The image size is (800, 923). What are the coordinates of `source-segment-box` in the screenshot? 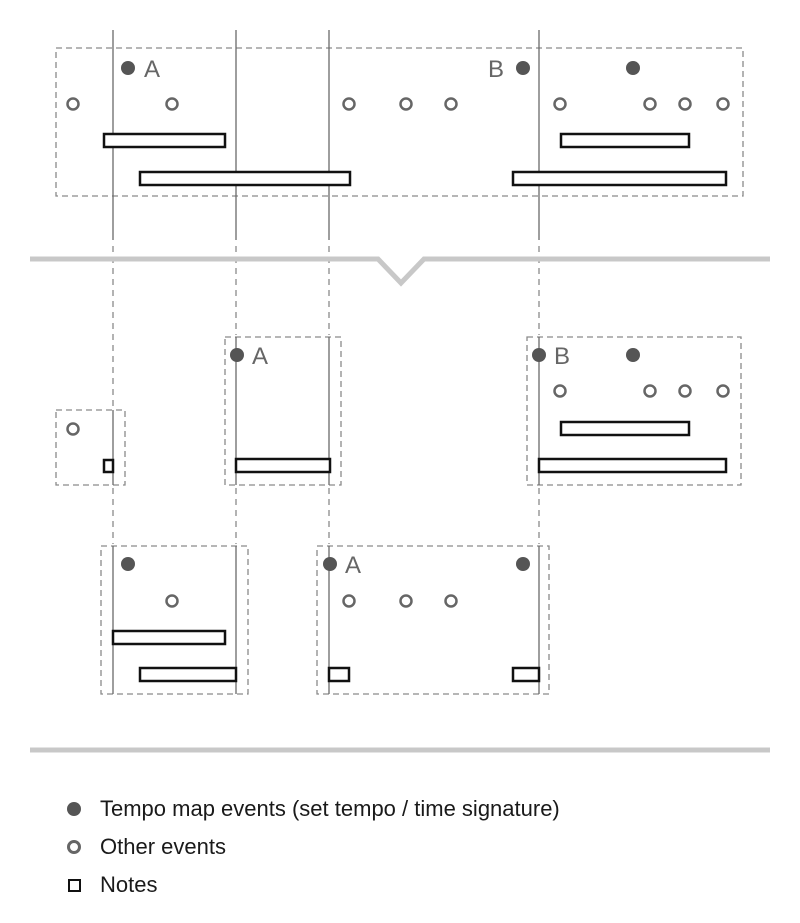 It's located at (399, 122).